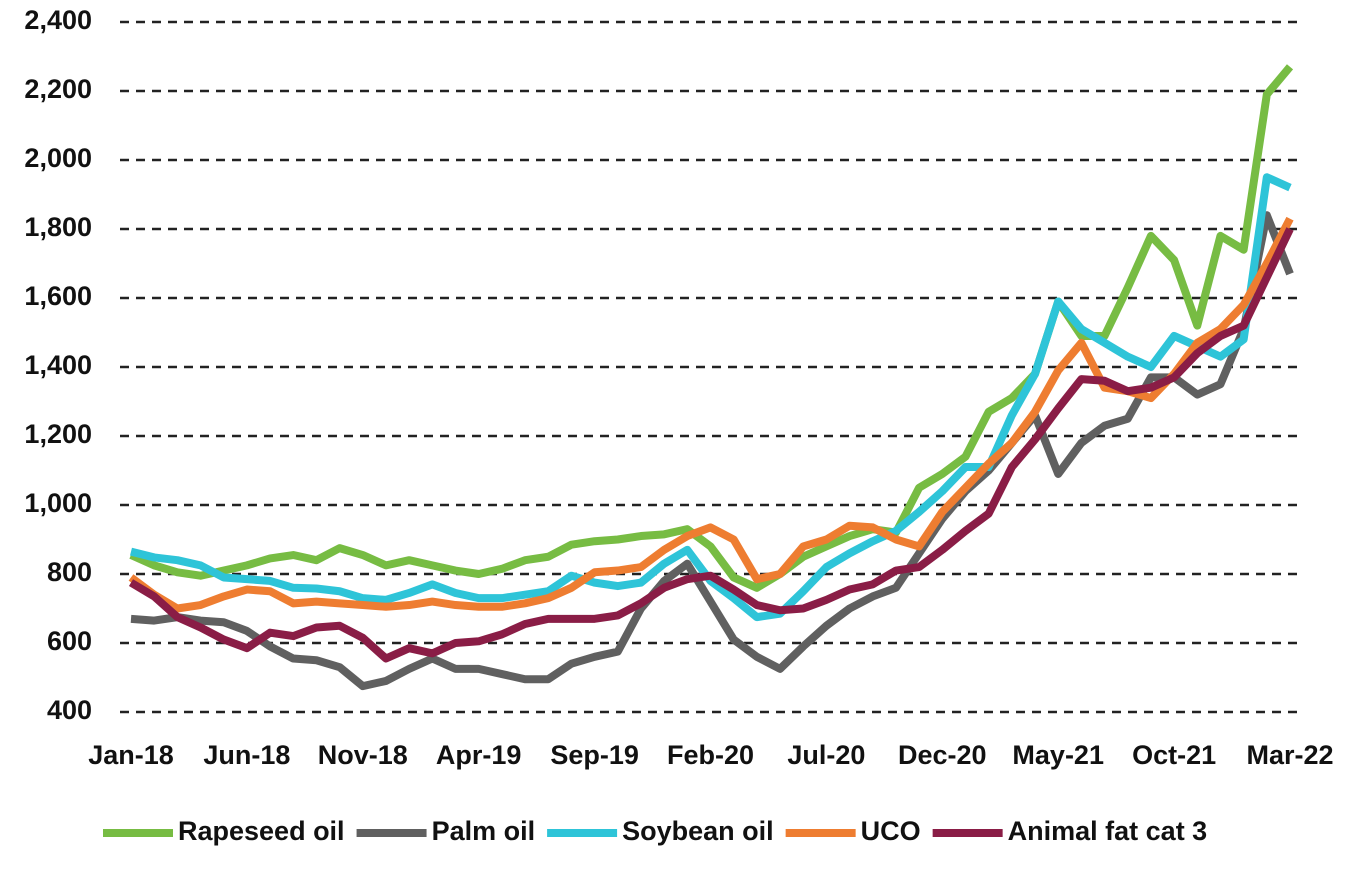  What do you see at coordinates (58, 296) in the screenshot?
I see `y-tick-label: 1,600` at bounding box center [58, 296].